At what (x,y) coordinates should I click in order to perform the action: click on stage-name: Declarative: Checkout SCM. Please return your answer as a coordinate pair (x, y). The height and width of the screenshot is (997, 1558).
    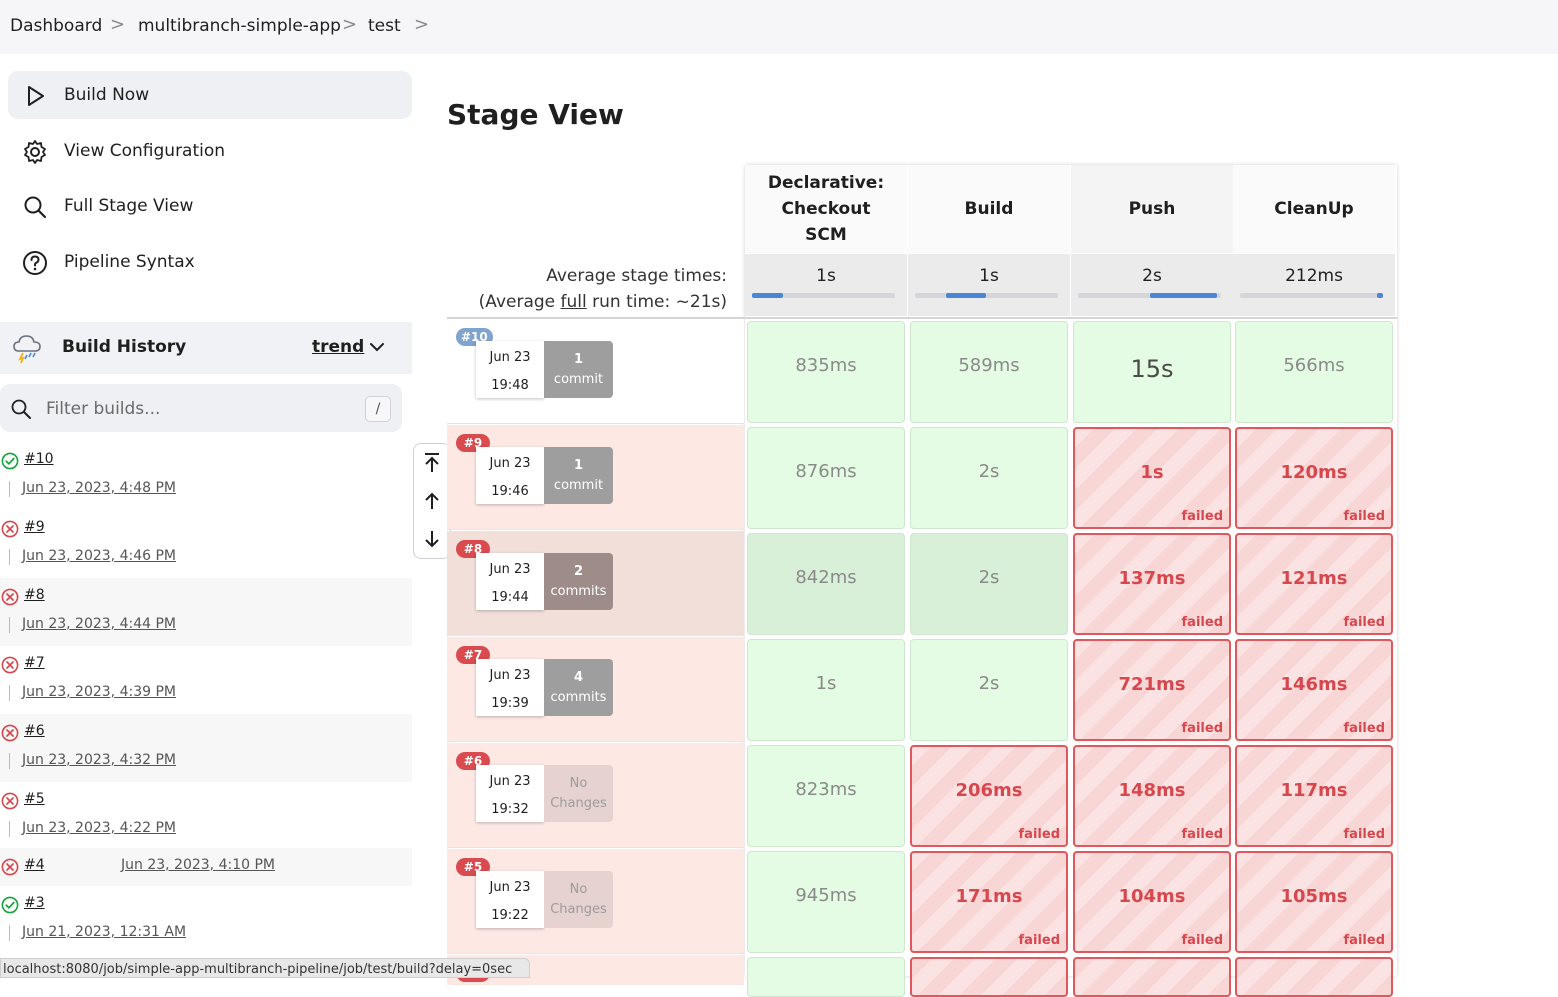
    Looking at the image, I should click on (826, 209).